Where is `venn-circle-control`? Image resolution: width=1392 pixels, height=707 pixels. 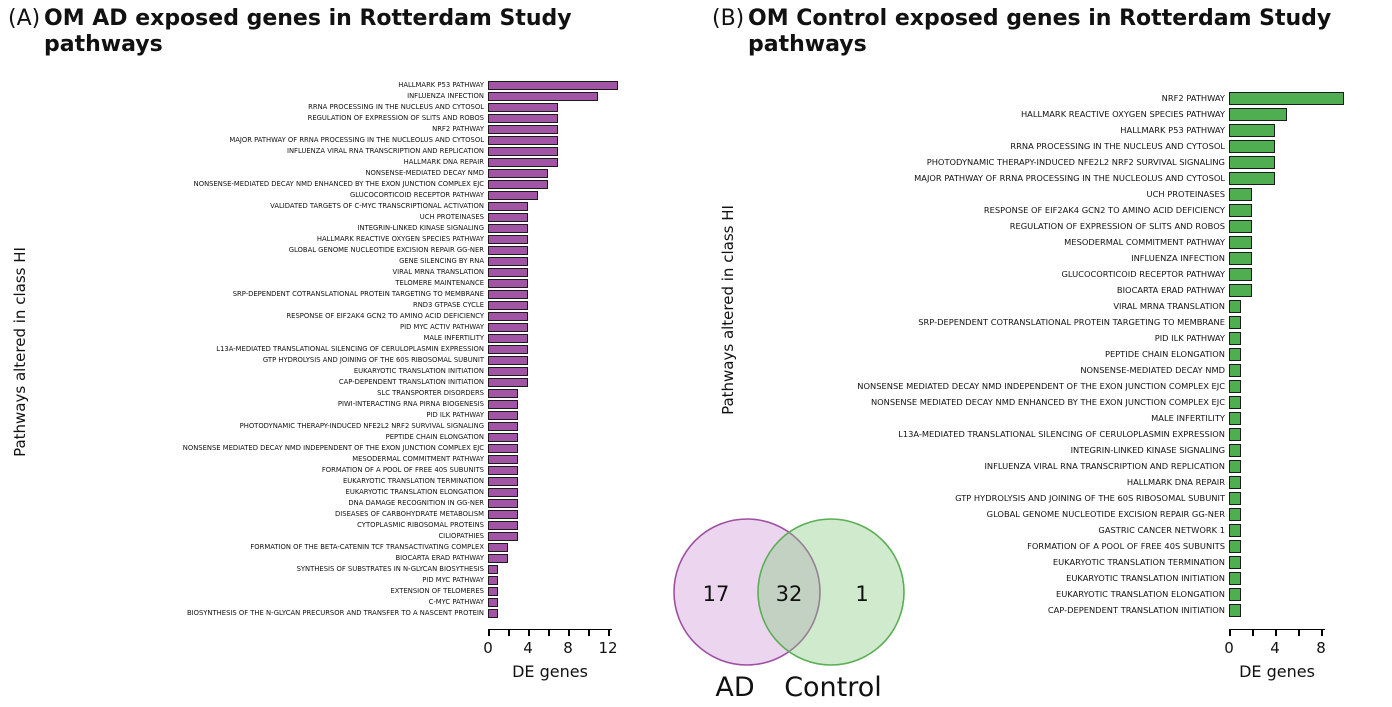 venn-circle-control is located at coordinates (831, 592).